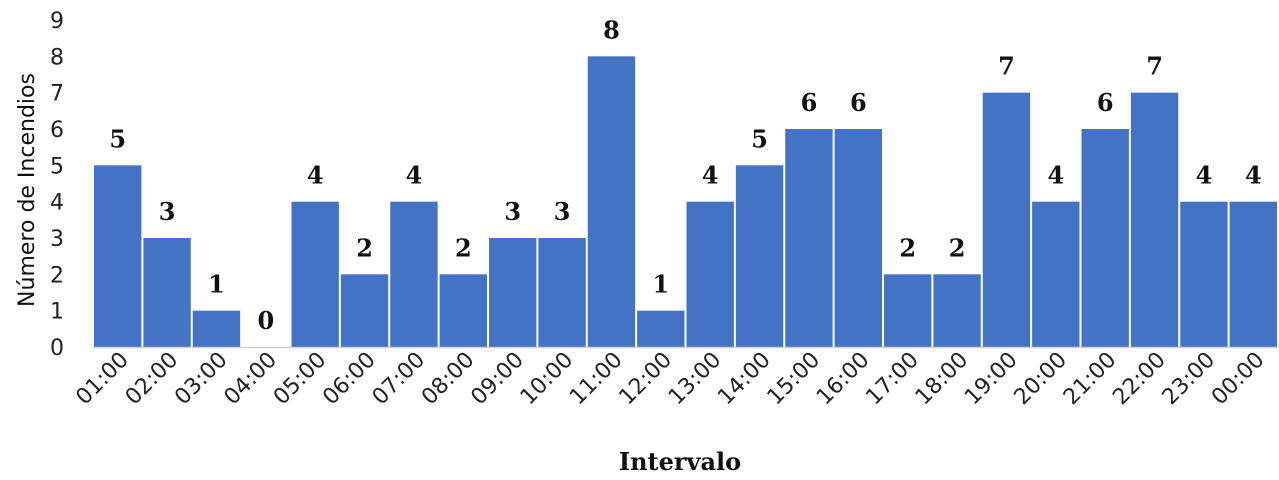  I want to click on x-tick-label: 11:00, so click(596, 379).